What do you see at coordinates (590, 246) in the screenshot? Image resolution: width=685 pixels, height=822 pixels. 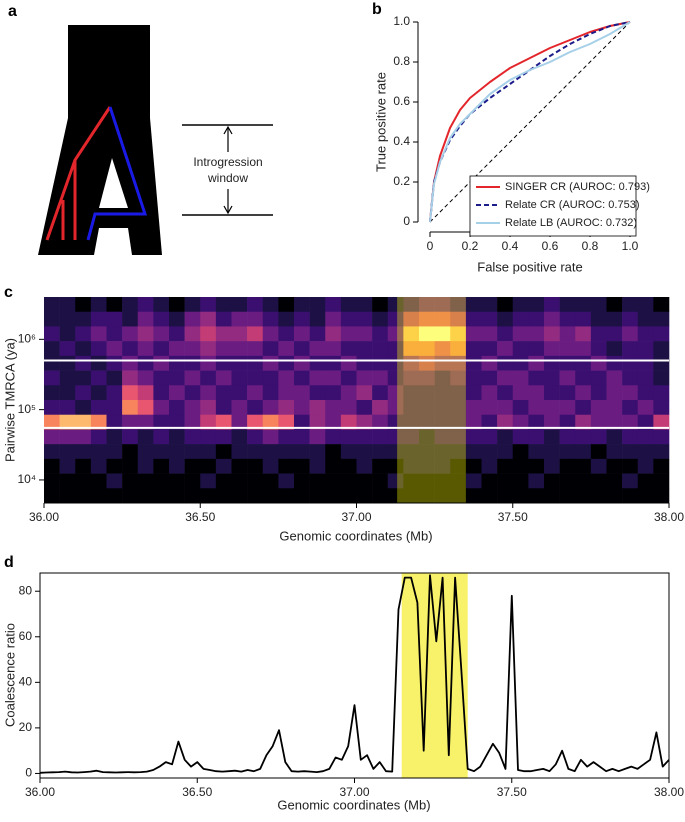 I see `x-tick-label: 0.8` at bounding box center [590, 246].